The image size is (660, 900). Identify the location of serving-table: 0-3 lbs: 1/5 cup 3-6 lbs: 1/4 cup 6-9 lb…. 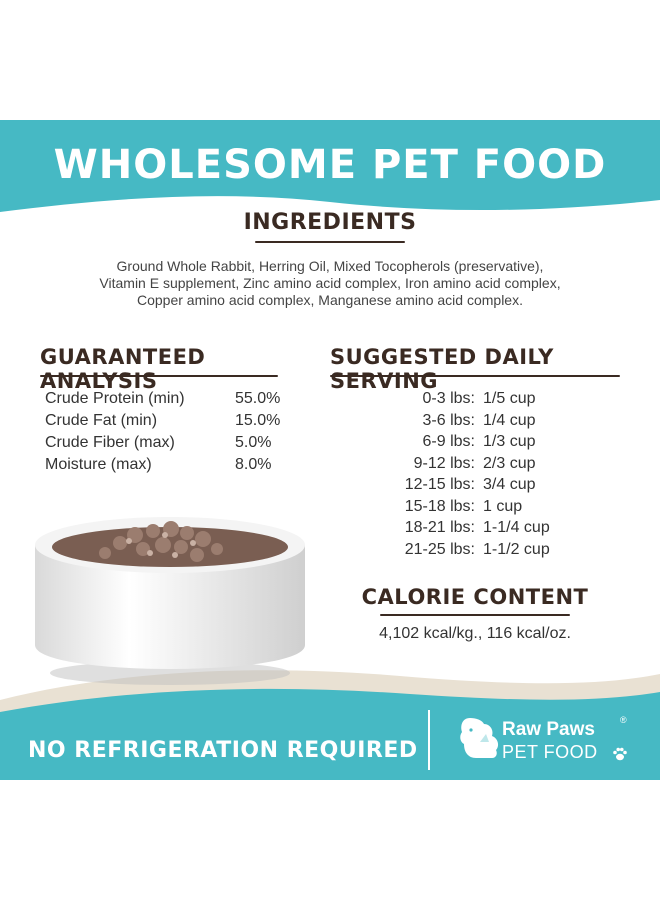
(465, 476).